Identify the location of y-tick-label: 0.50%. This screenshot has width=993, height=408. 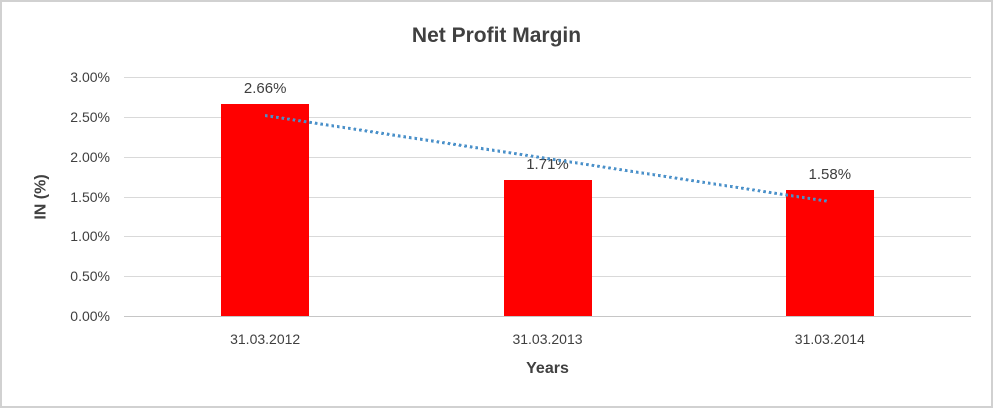
(90, 276).